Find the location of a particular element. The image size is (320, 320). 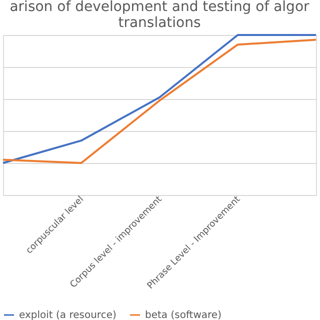

legend-label: beta (software) is located at coordinates (183, 315).